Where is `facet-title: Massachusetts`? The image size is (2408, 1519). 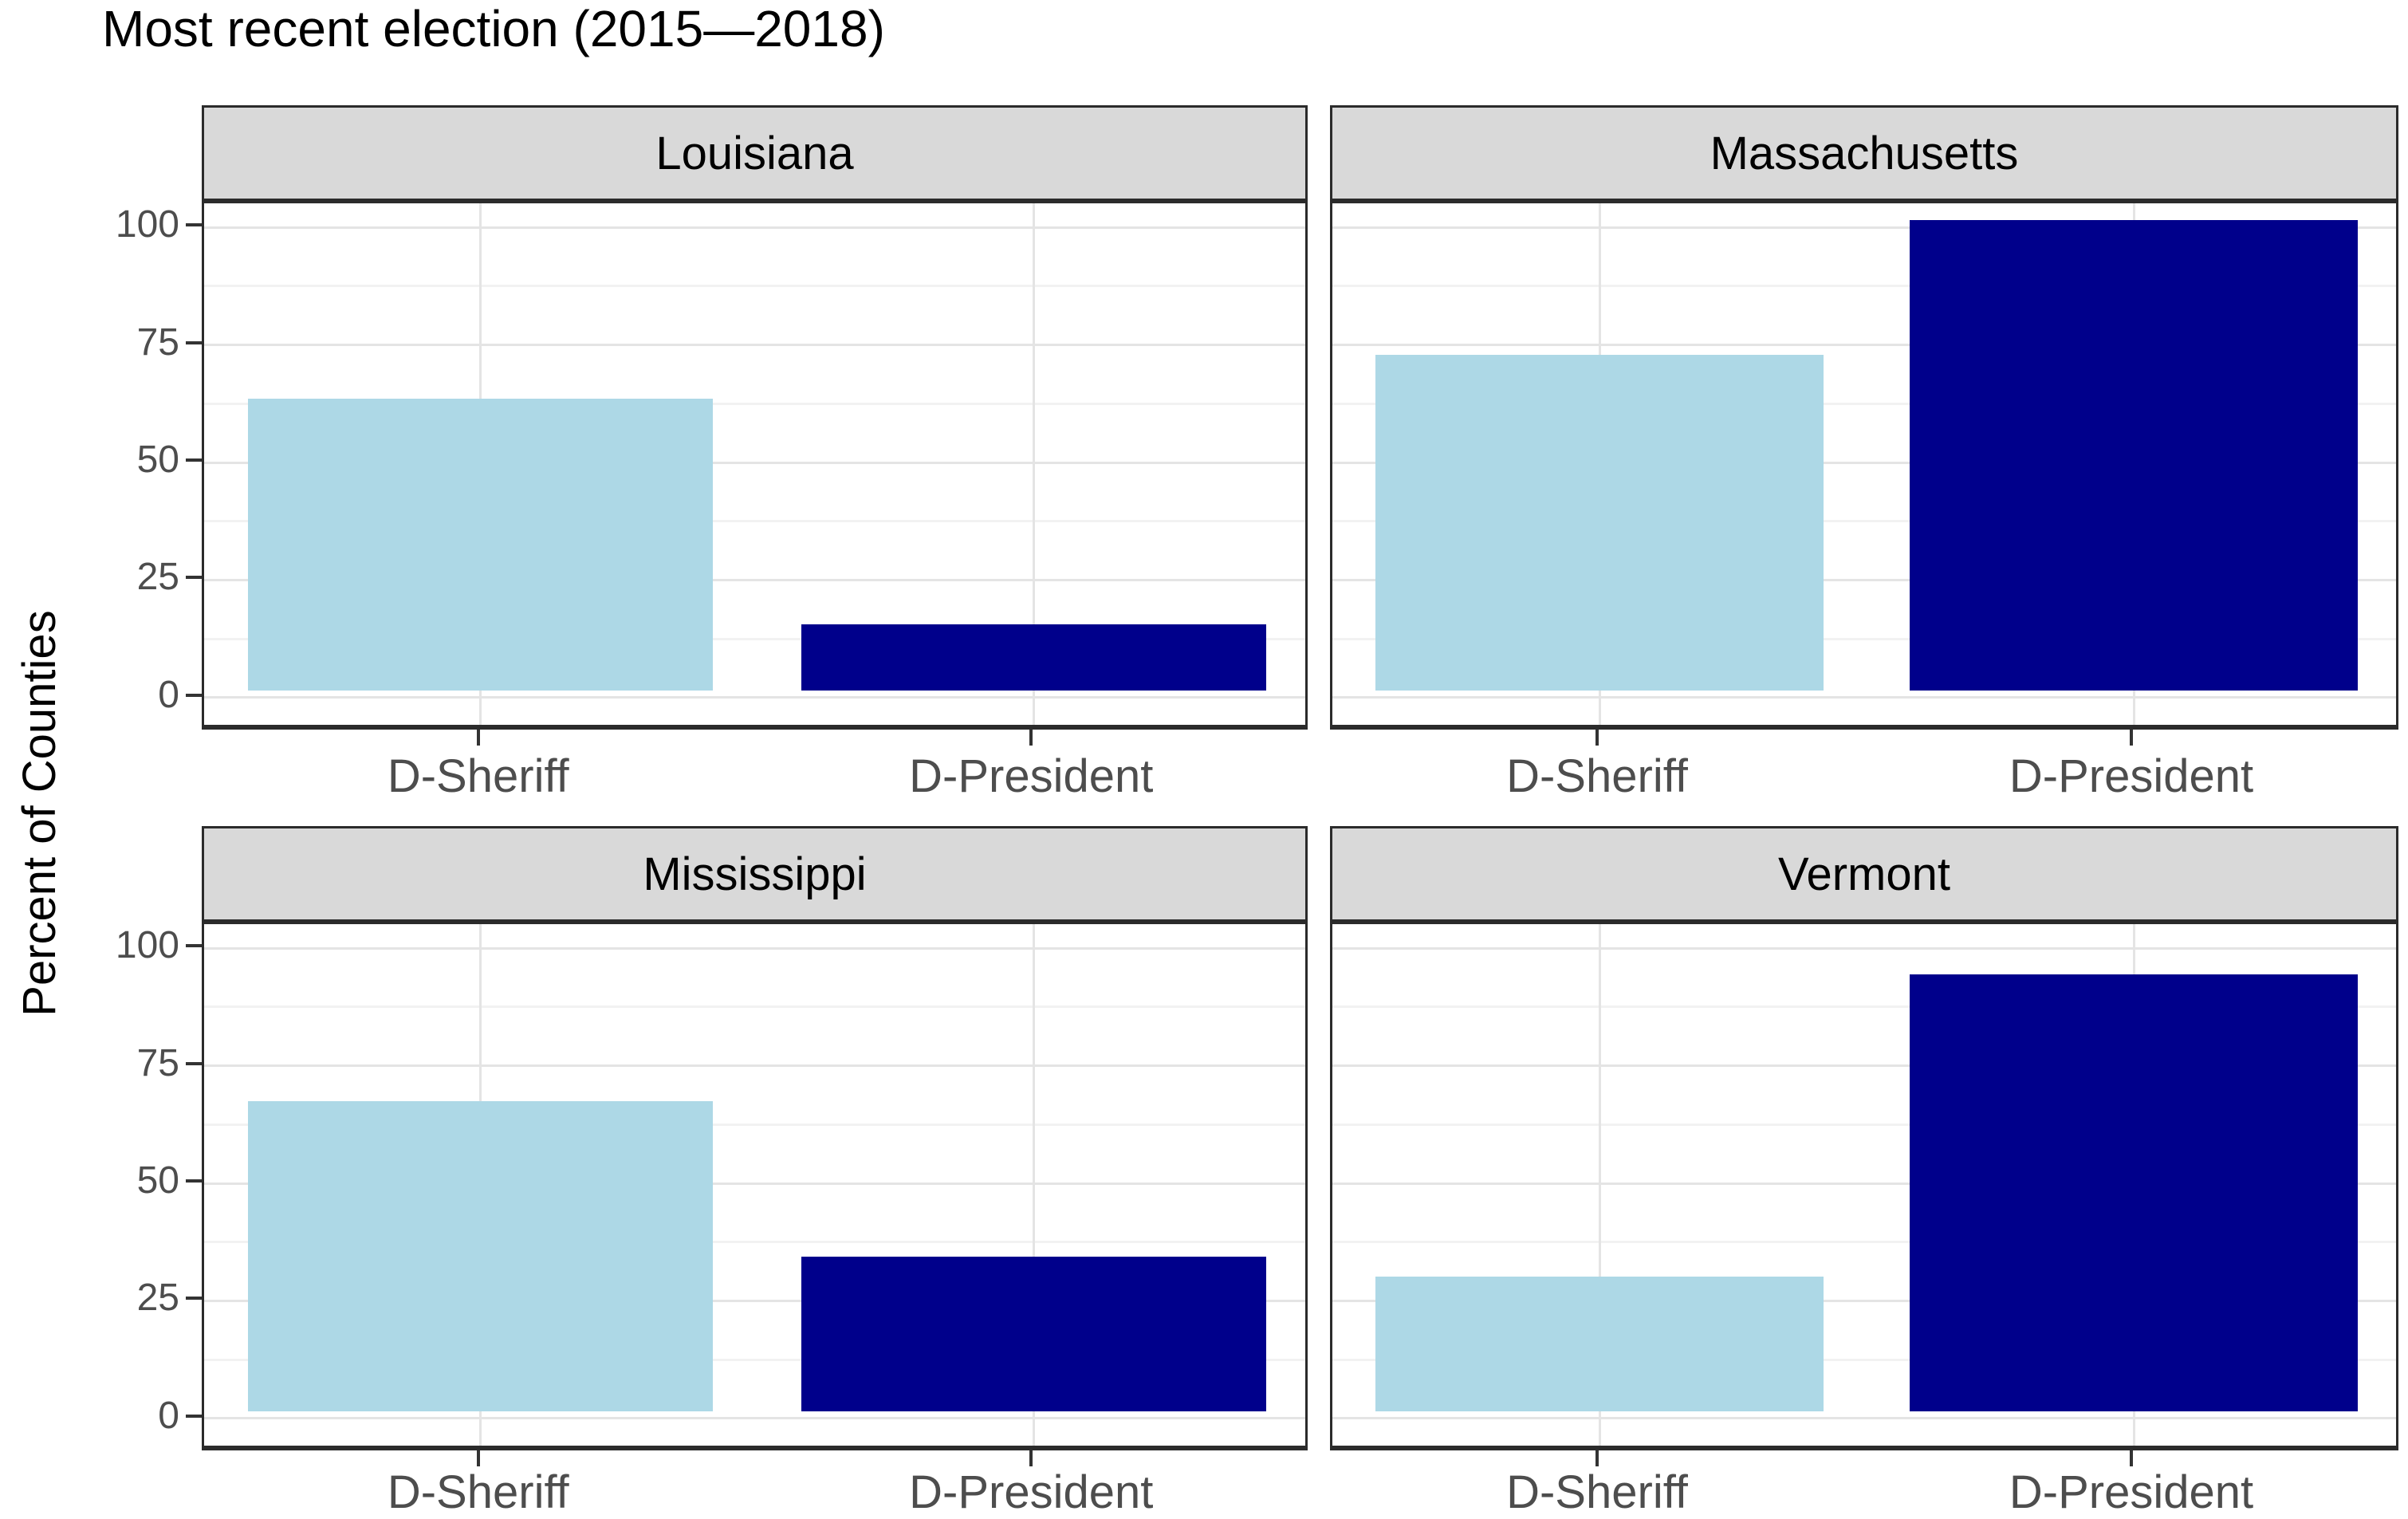 facet-title: Massachusetts is located at coordinates (1864, 153).